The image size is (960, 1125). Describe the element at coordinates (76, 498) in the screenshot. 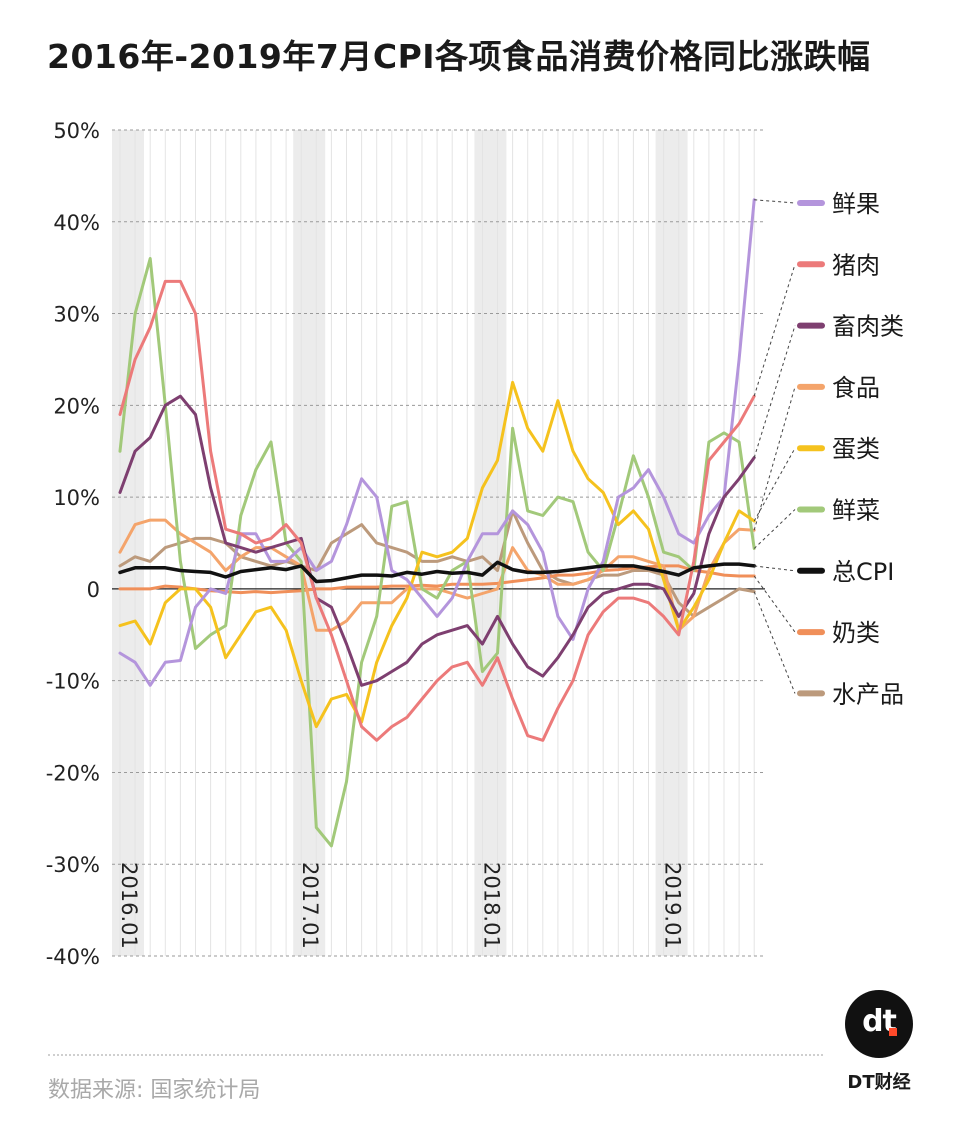

I see `y-tick-label: 10%` at that location.